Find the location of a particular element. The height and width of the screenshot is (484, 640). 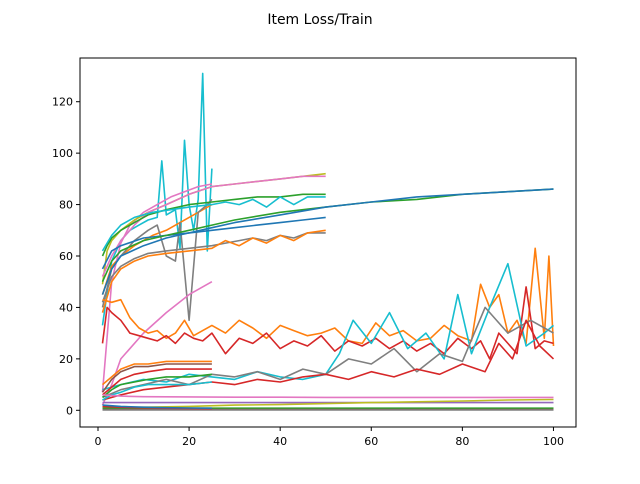

y-axis-ticks: 0 20 40 60 80 100 120 is located at coordinates (66, 256).